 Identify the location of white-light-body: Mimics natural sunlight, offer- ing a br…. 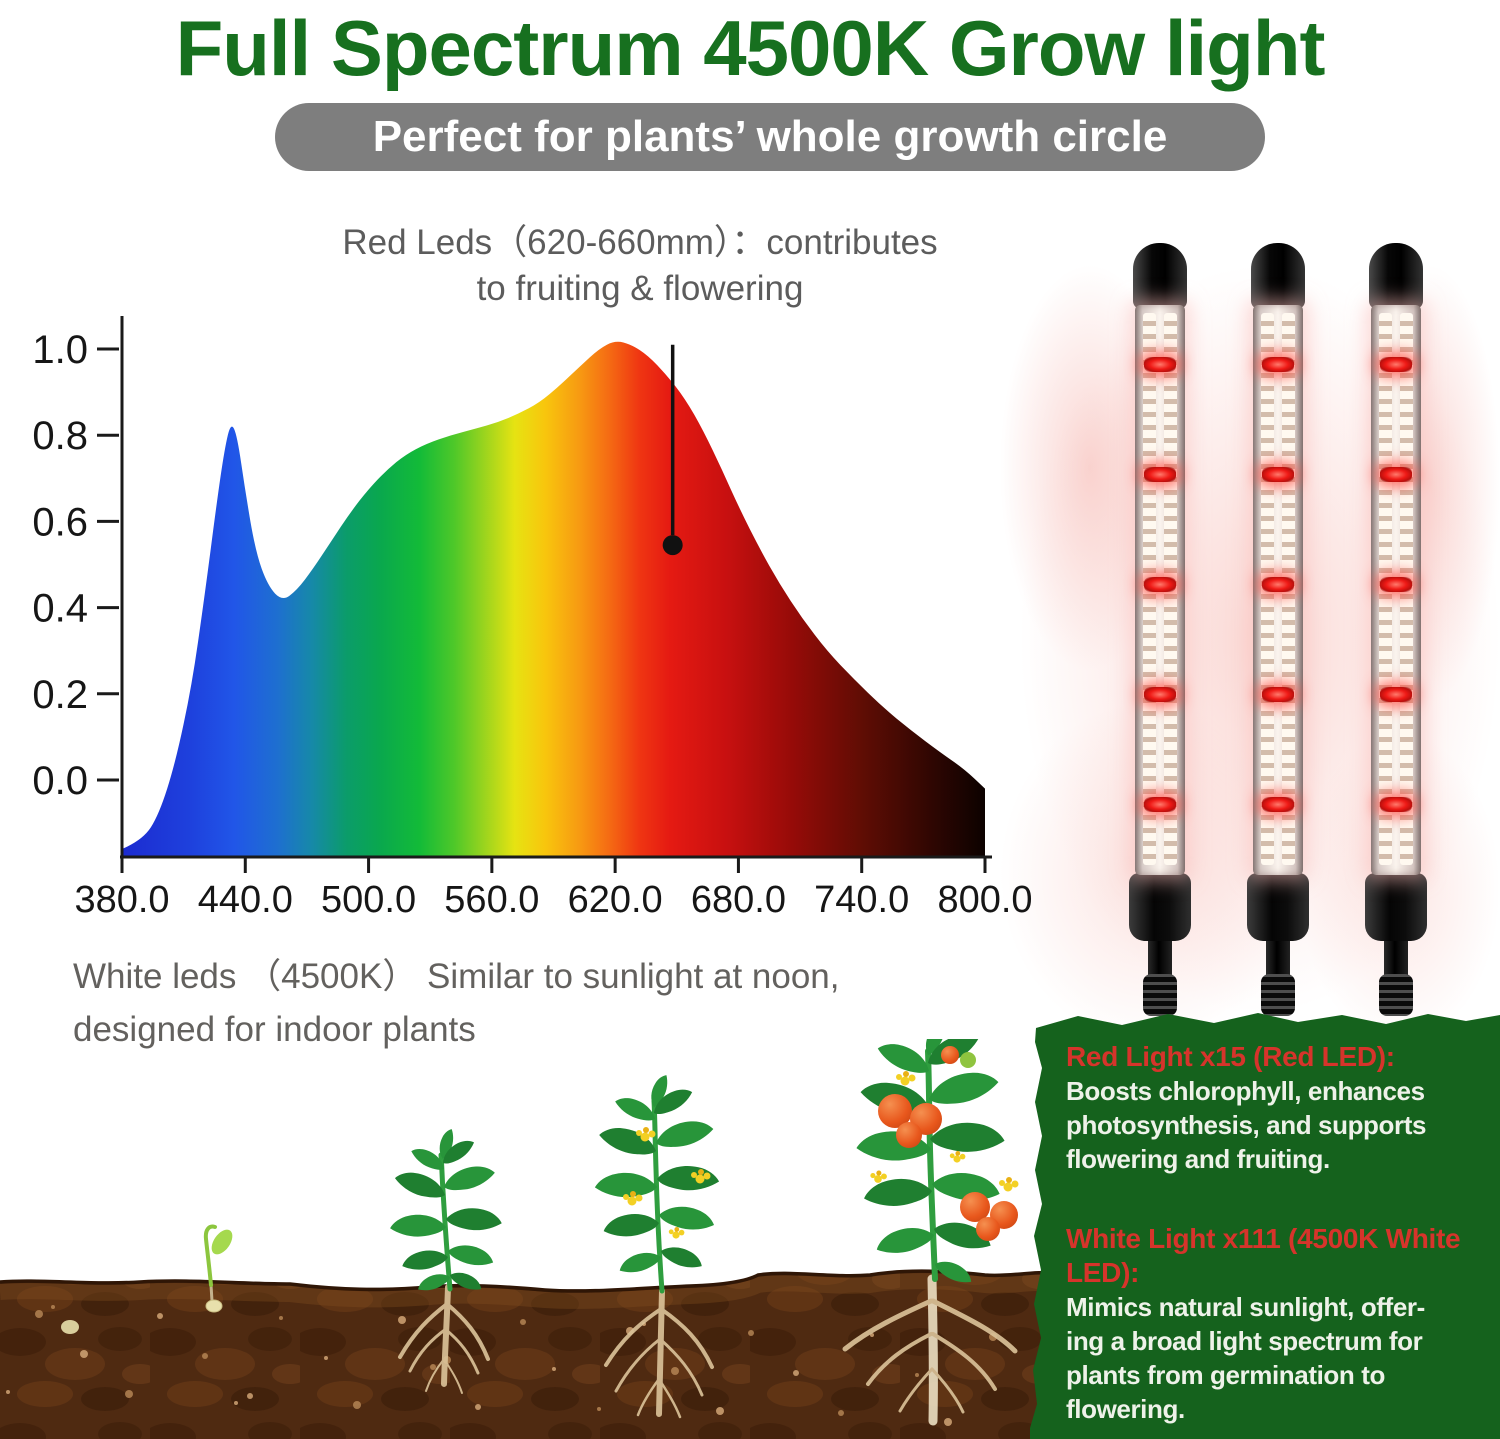
(1245, 1358).